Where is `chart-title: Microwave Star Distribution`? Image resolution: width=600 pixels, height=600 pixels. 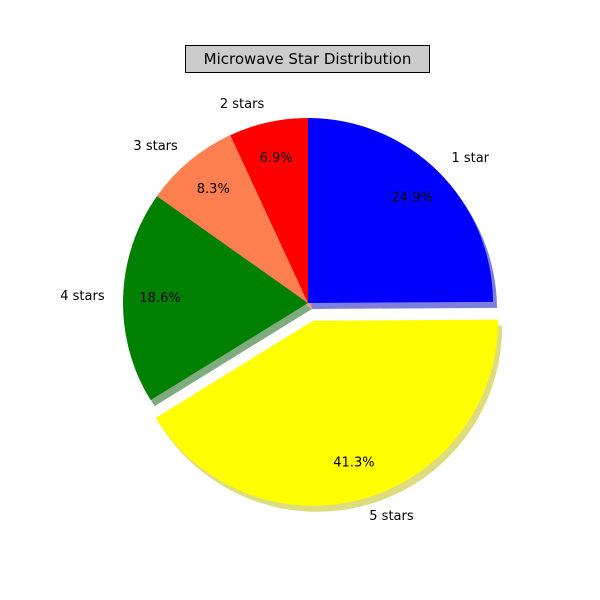
chart-title: Microwave Star Distribution is located at coordinates (307, 59).